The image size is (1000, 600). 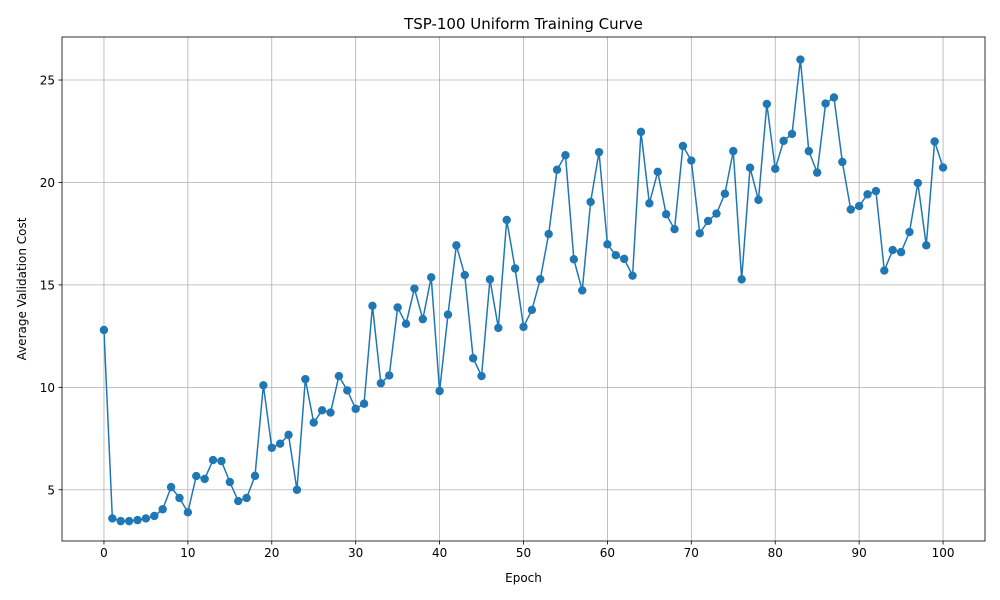 I want to click on x-tick-label: 100, so click(x=943, y=553).